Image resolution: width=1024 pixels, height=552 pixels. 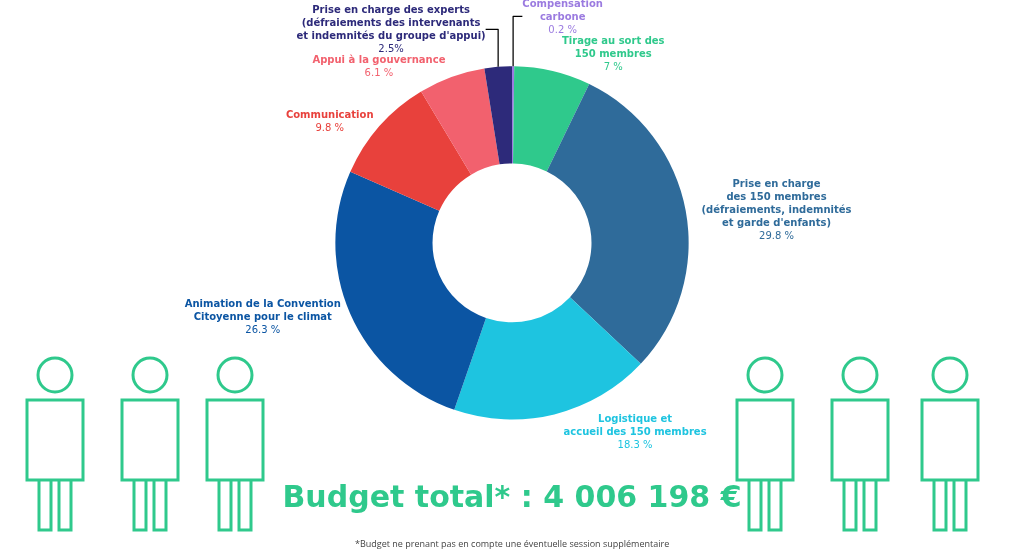 What do you see at coordinates (635, 425) in the screenshot?
I see `slice-label: Logistique et accueil des 150 membres` at bounding box center [635, 425].